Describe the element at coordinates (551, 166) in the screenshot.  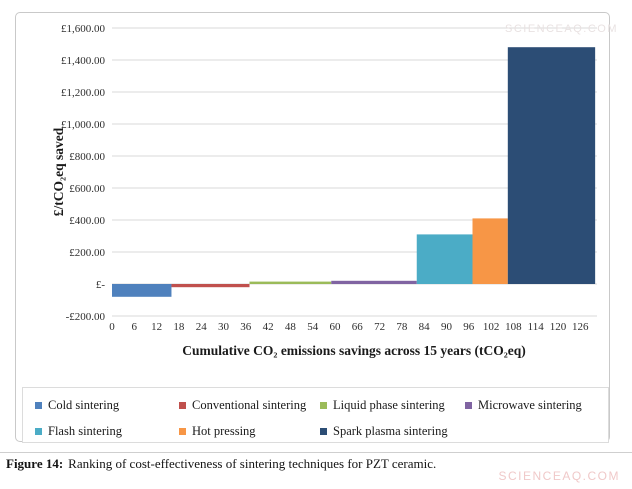
I see `bar-spark-plasma-sintering` at that location.